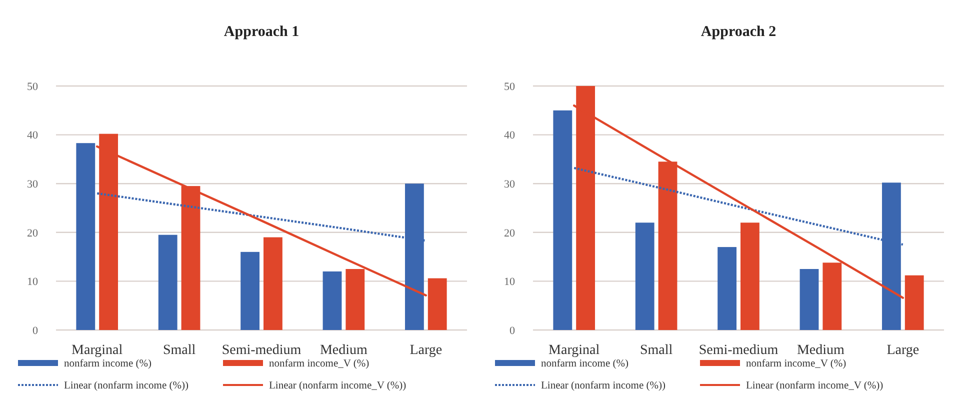  I want to click on chart-title: Approach 2, so click(738, 32).